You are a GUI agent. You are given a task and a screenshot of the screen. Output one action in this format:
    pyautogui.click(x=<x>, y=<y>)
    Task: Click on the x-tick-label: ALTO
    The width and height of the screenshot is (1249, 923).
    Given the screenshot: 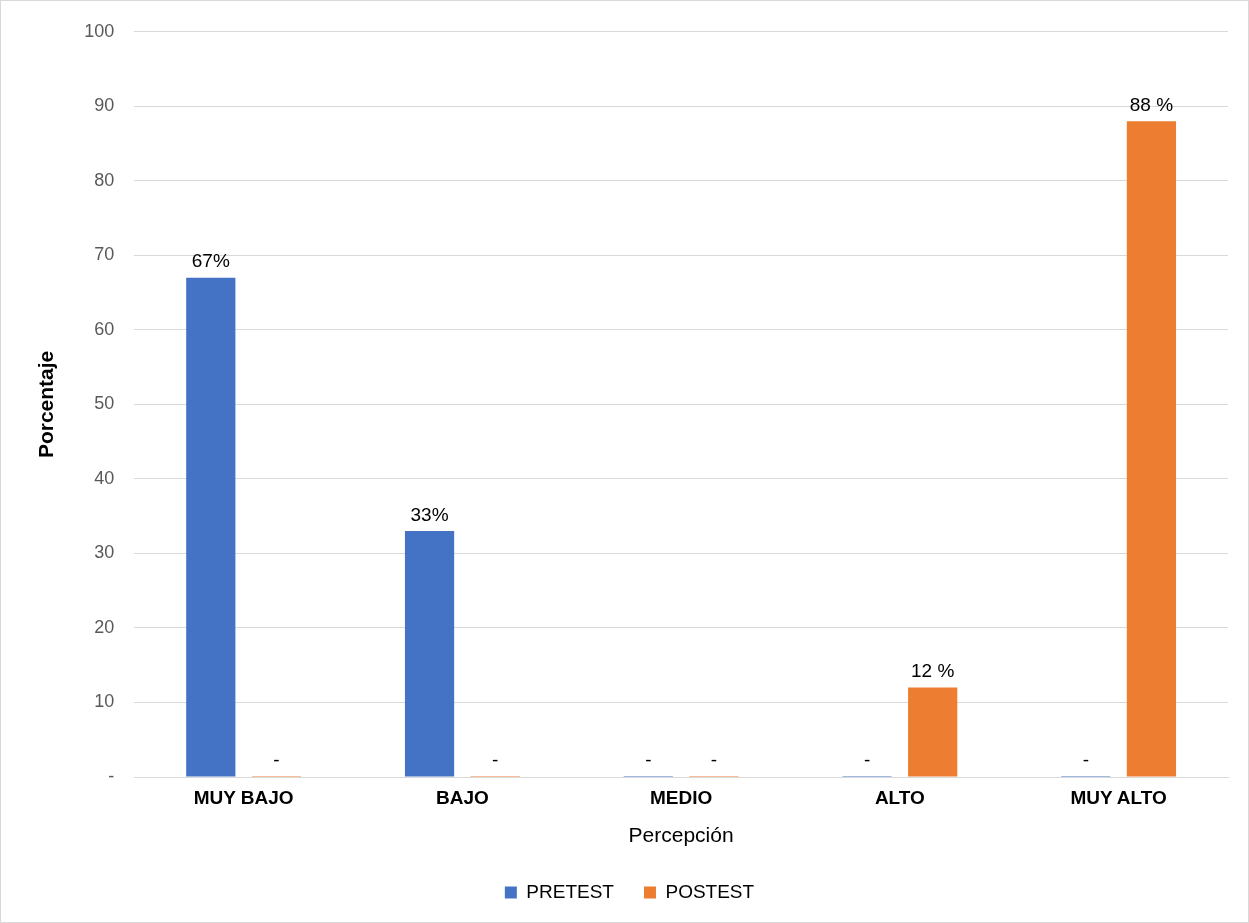 What is the action you would take?
    pyautogui.click(x=899, y=797)
    